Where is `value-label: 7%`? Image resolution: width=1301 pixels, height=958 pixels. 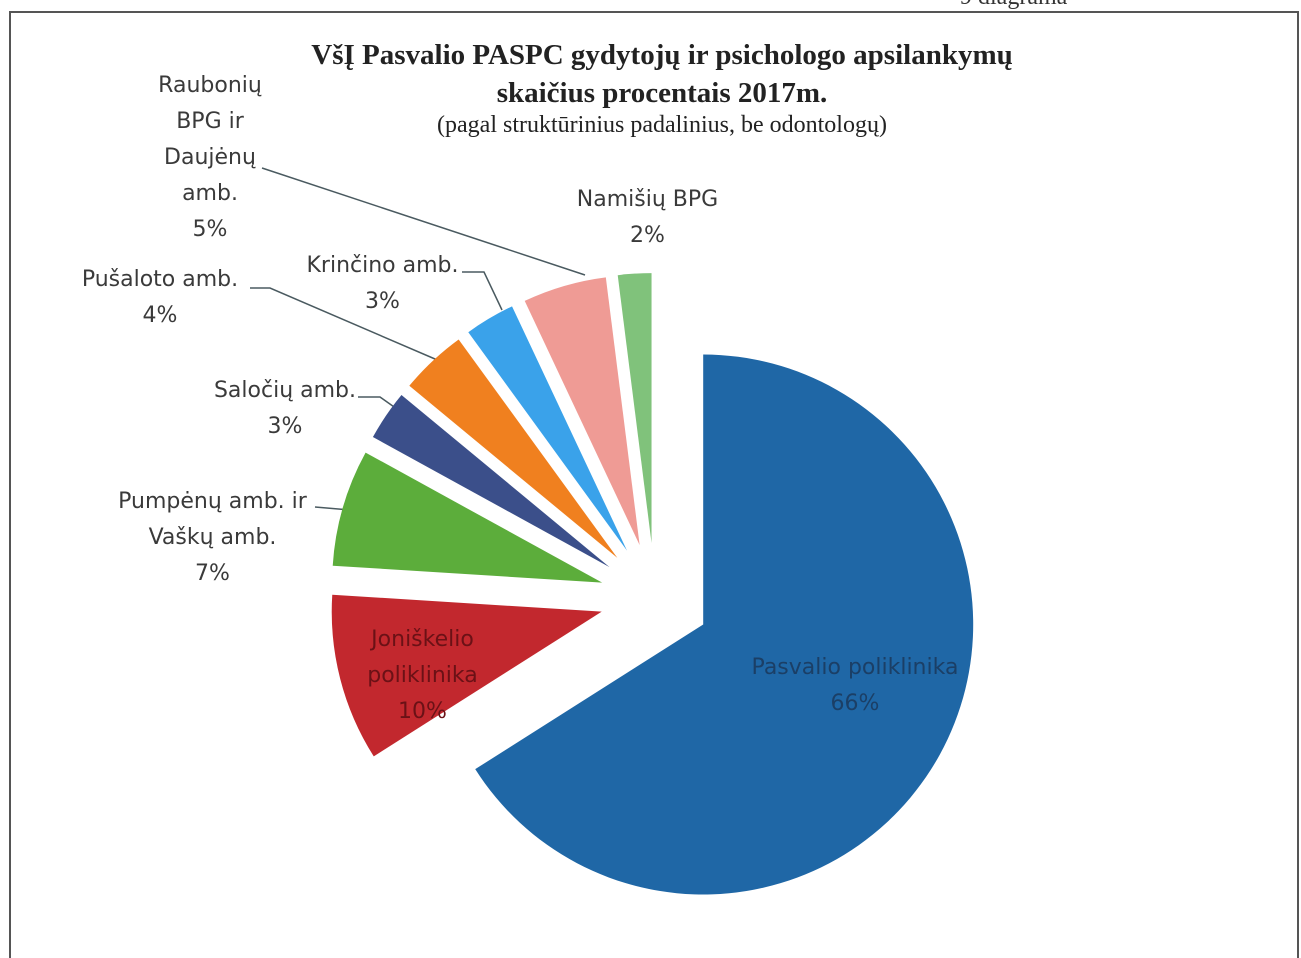 value-label: 7% is located at coordinates (212, 573).